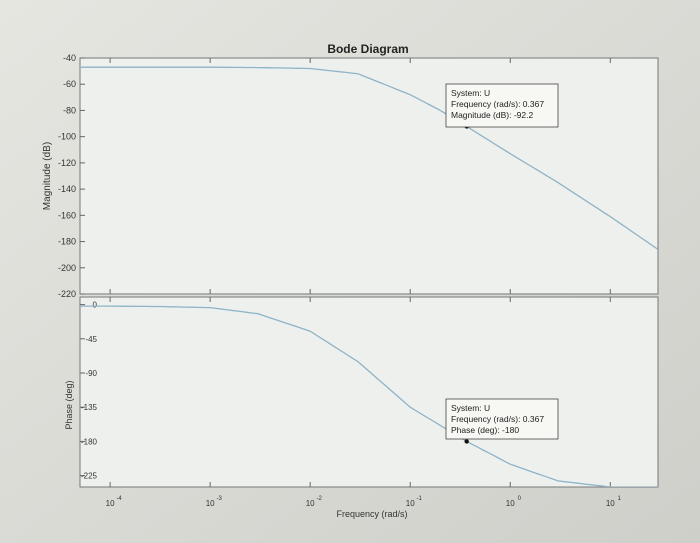 The image size is (700, 543). What do you see at coordinates (89, 441) in the screenshot?
I see `phase-y-tick-label: -180` at bounding box center [89, 441].